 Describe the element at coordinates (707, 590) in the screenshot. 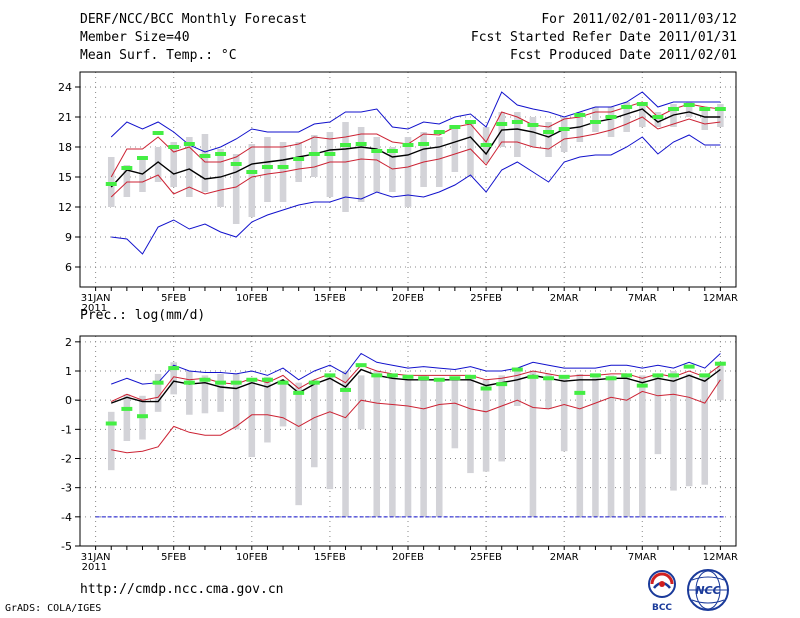

I see `ncc-logo-label: NCC` at that location.